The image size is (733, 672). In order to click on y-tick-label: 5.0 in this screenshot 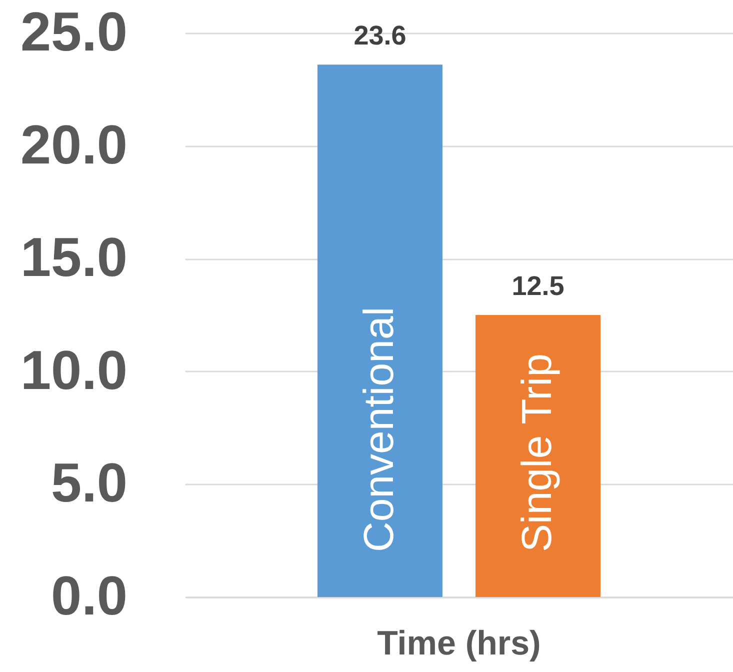, I will do `click(89, 483)`.